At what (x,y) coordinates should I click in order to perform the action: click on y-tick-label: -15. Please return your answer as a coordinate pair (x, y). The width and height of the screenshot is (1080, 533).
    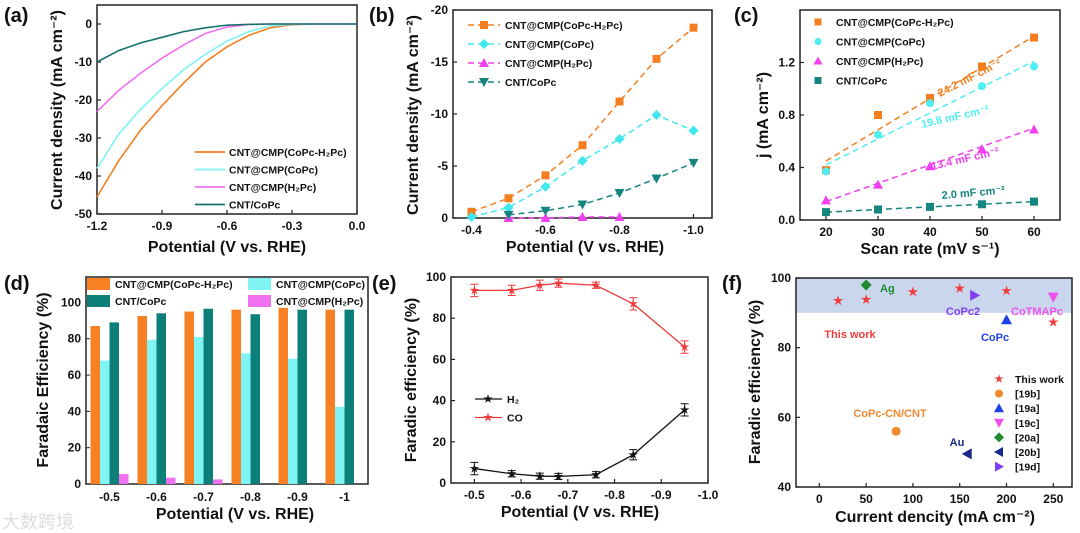
    Looking at the image, I should click on (440, 62).